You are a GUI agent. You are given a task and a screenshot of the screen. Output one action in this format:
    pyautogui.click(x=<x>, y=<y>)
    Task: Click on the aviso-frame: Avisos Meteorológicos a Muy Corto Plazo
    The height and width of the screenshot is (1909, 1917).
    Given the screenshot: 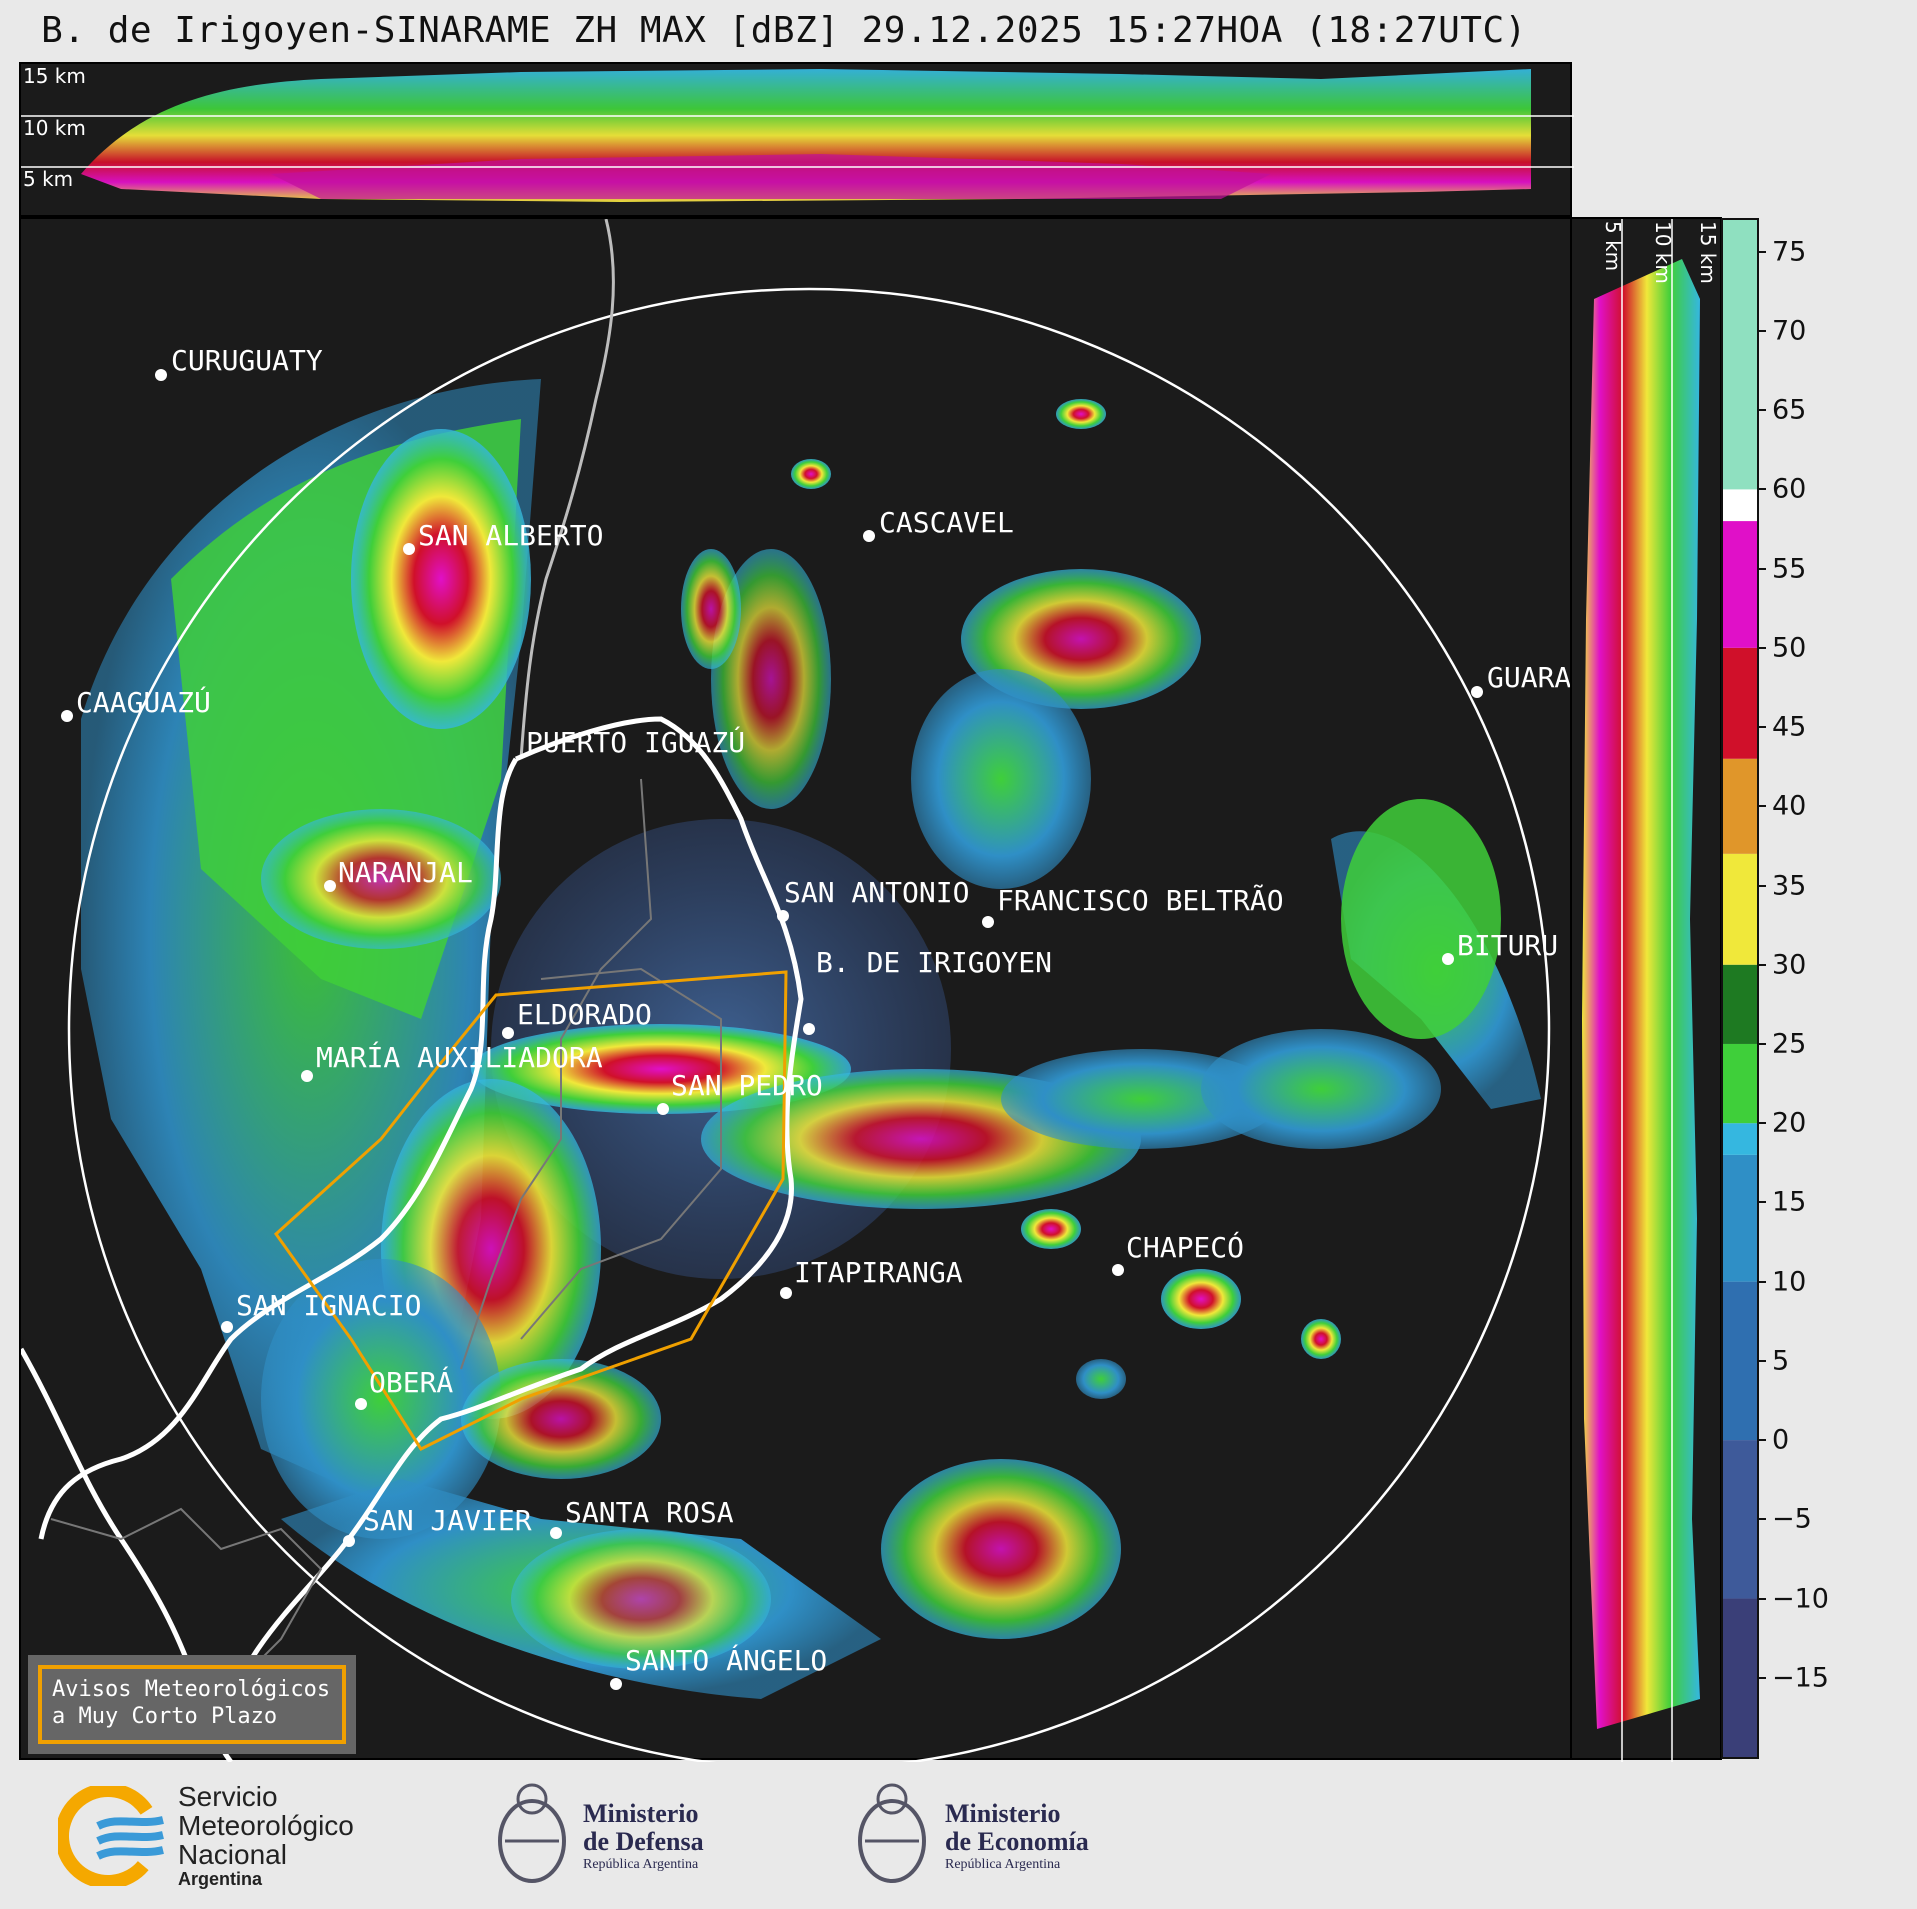 What is the action you would take?
    pyautogui.click(x=192, y=1704)
    